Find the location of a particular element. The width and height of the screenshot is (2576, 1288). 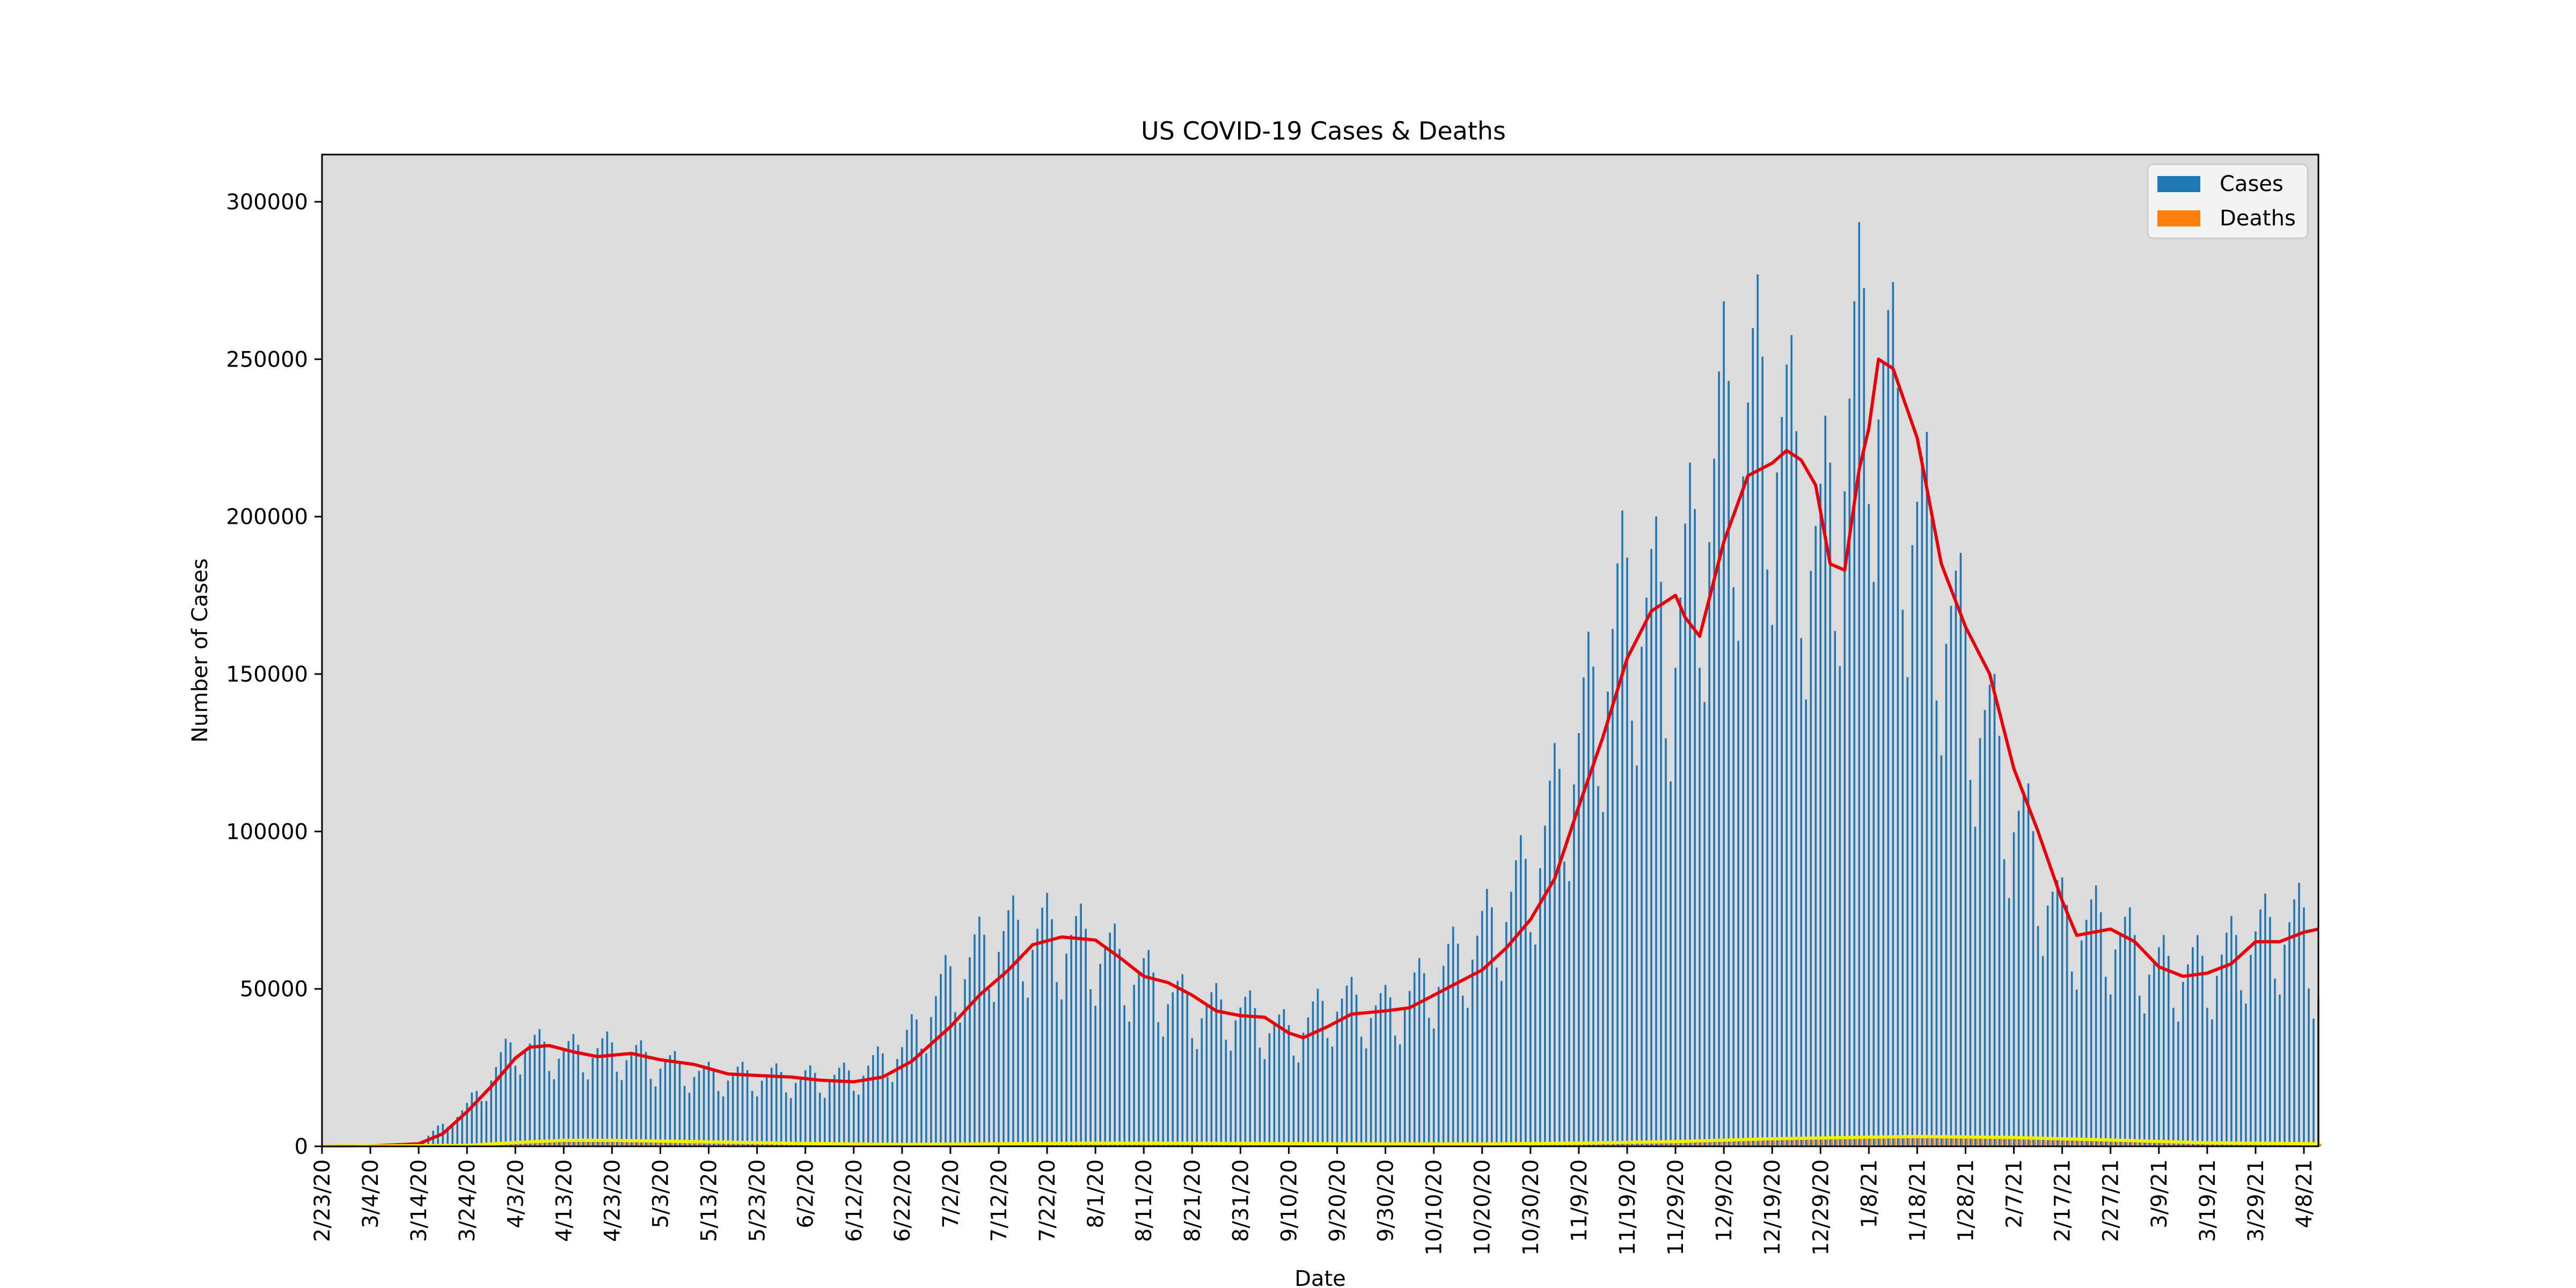

x-tick-label: 8/1/20 is located at coordinates (1096, 1193).